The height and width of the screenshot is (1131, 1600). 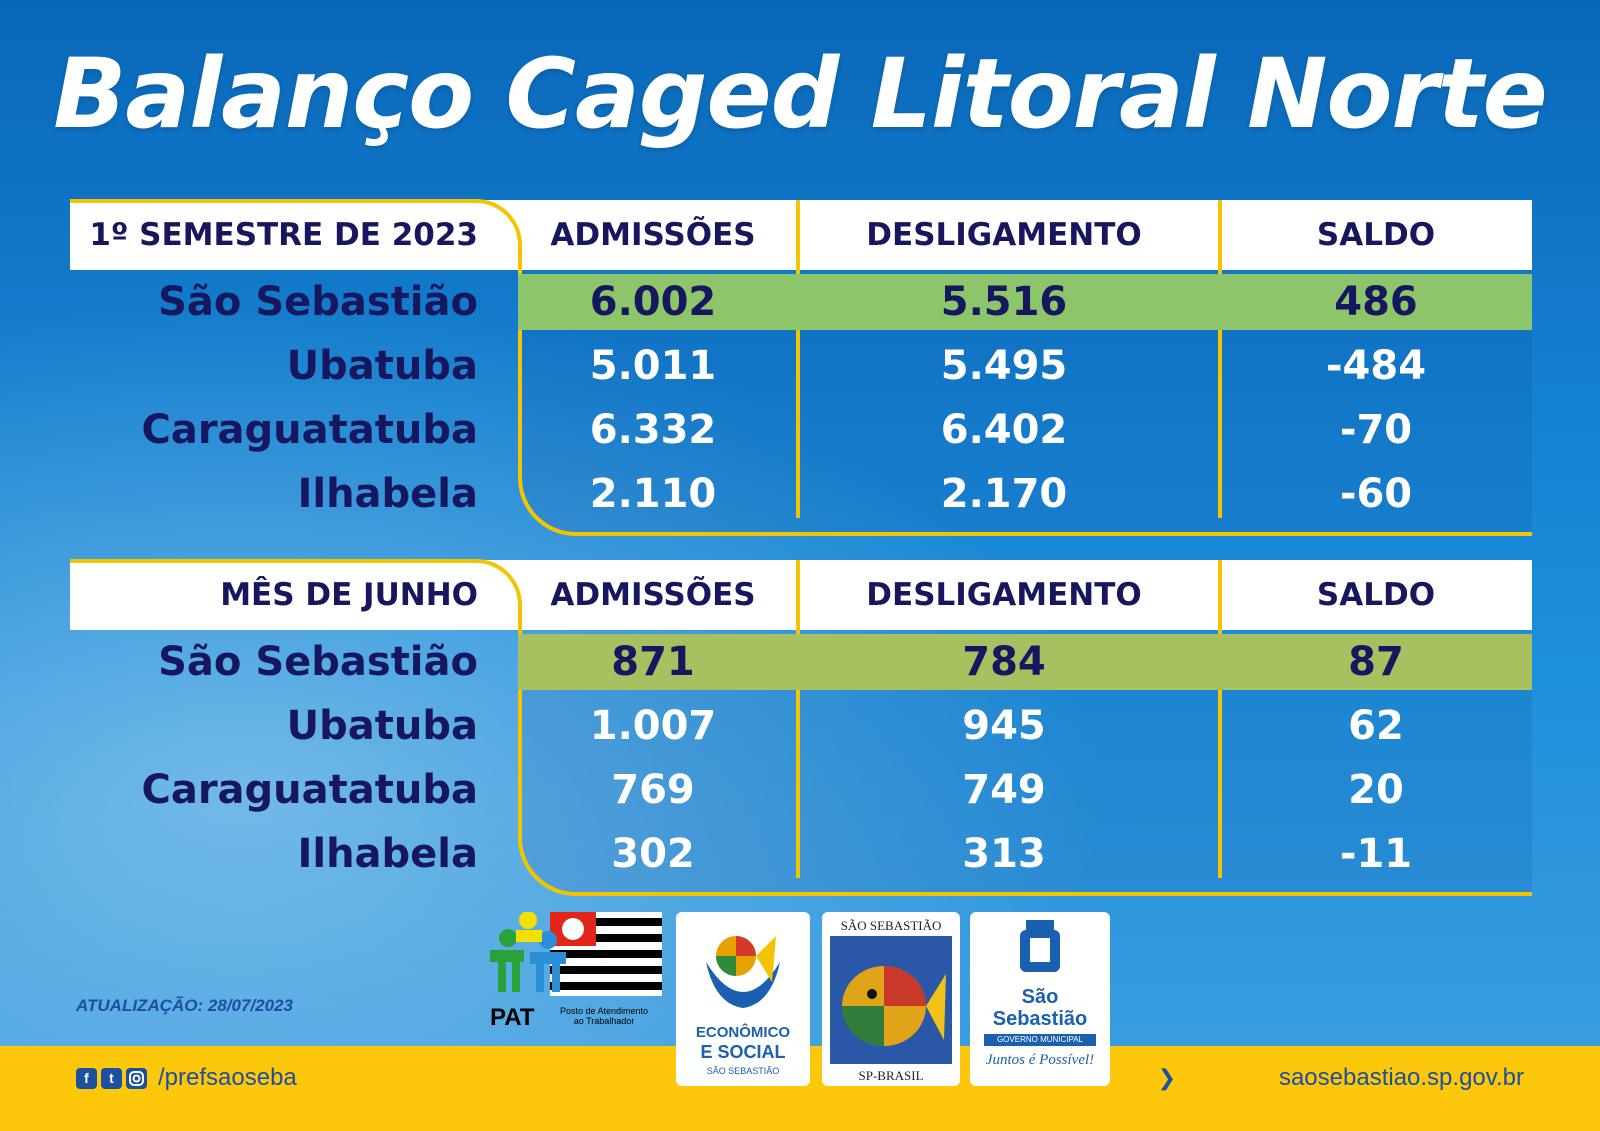 What do you see at coordinates (1004, 662) in the screenshot?
I see `value-desligamento: 784` at bounding box center [1004, 662].